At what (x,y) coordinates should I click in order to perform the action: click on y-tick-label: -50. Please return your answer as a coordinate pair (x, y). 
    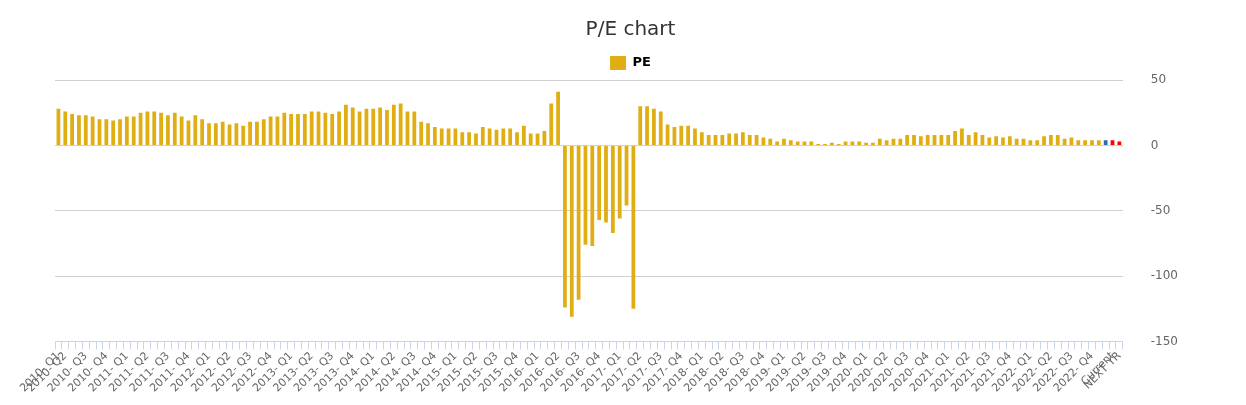
    Looking at the image, I should click on (1160, 209).